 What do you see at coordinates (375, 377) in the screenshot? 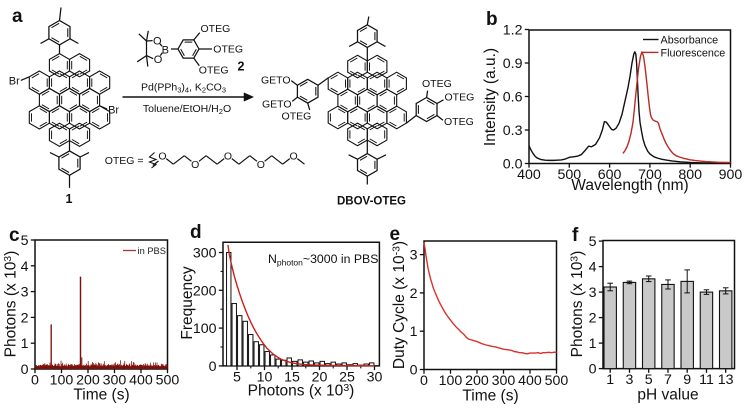
I see `svg-text: 30` at bounding box center [375, 377].